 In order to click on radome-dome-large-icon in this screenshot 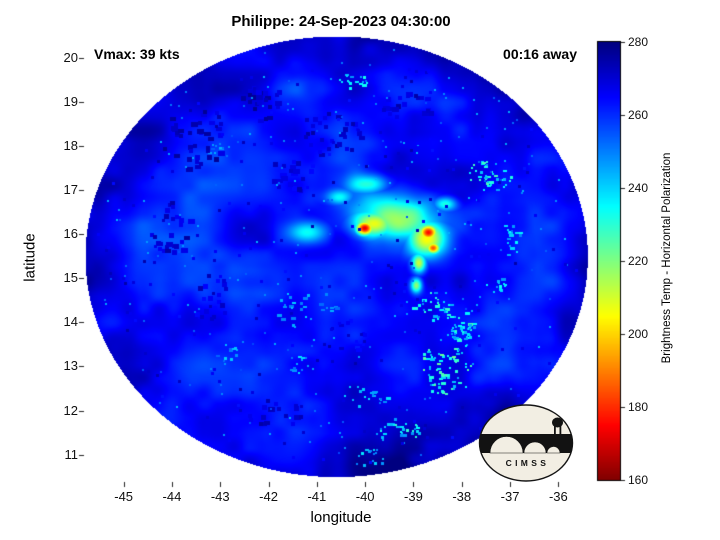, I will do `click(506, 445)`.